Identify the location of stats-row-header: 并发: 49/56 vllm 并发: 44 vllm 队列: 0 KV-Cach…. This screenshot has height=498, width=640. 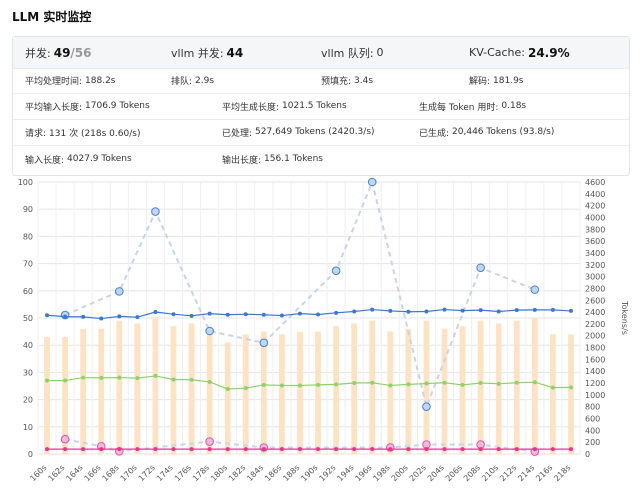
(321, 53).